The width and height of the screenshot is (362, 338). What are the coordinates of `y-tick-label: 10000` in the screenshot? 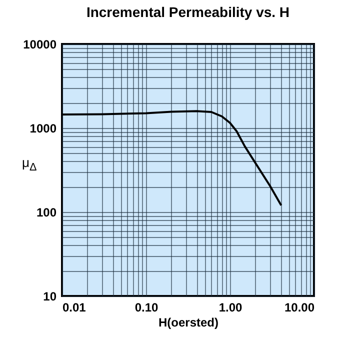 It's located at (40, 45).